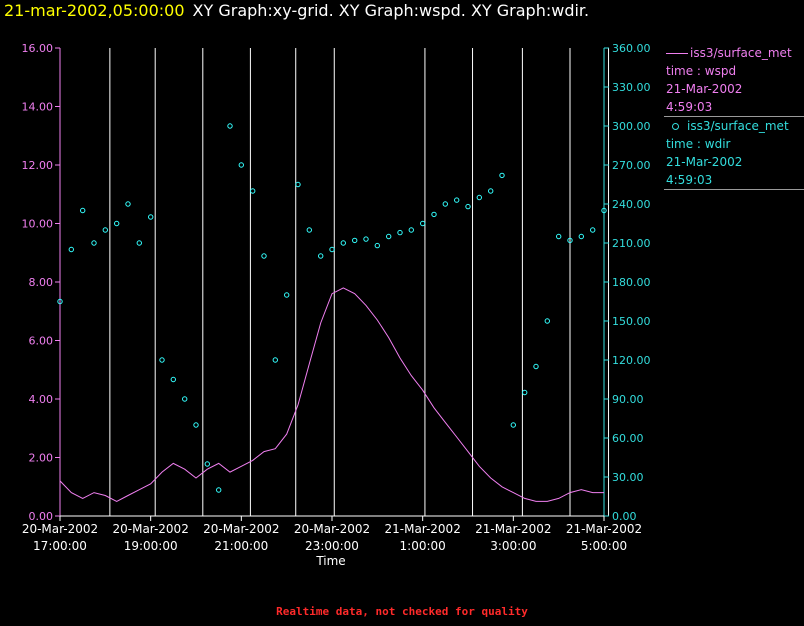 The width and height of the screenshot is (804, 626). I want to click on y-right-tick-label: 180.00, so click(631, 282).